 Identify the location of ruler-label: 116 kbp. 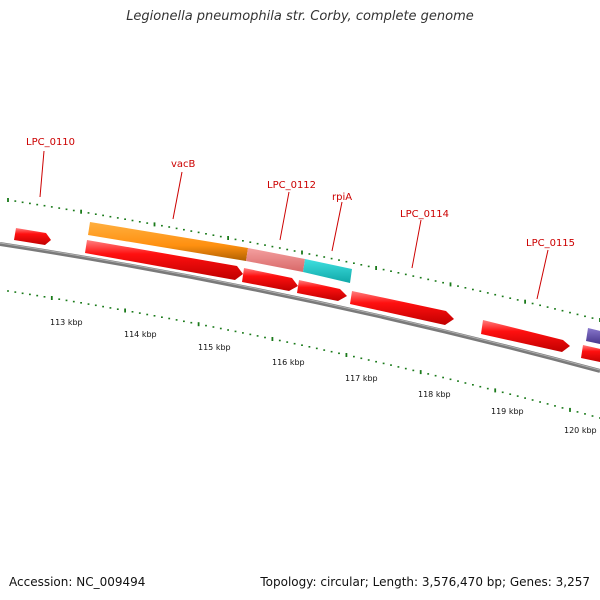
(288, 362).